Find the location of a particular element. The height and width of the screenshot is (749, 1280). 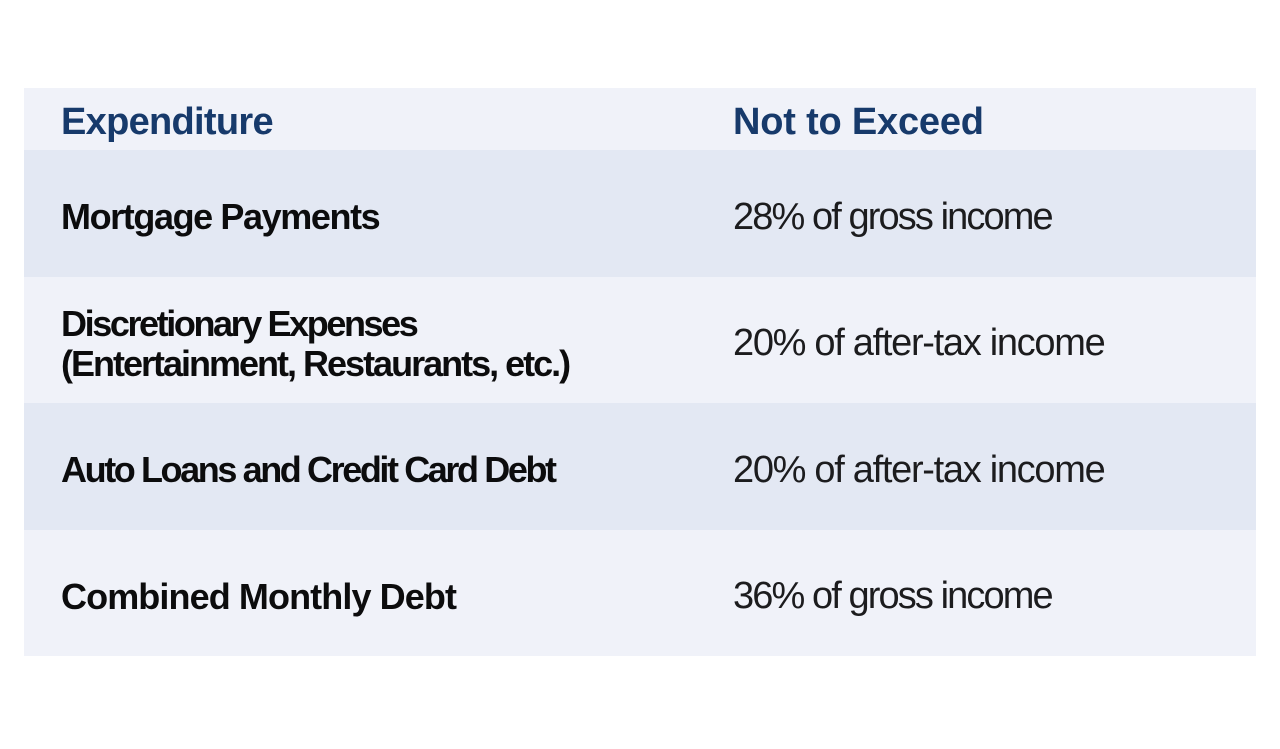

column-header-not-to-exceed: Not to Exceed is located at coordinates (858, 121).